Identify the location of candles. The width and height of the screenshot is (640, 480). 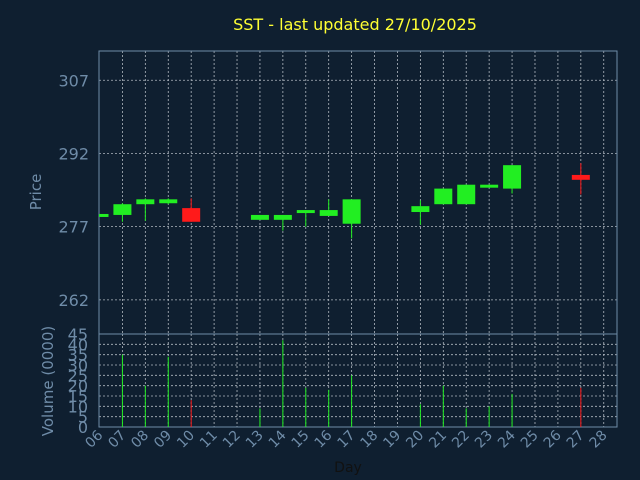
(344, 201).